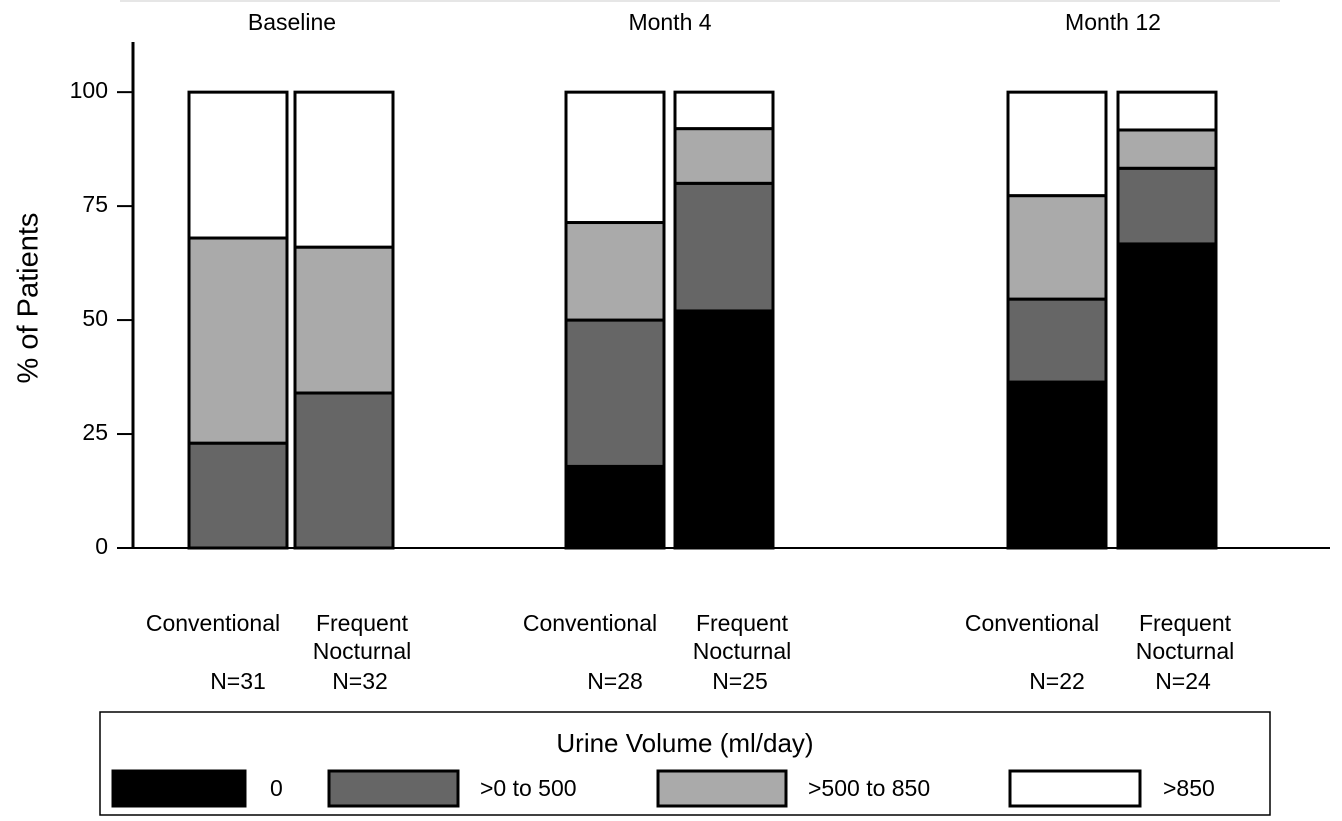 The image size is (1342, 821). What do you see at coordinates (29, 298) in the screenshot?
I see `y-axis-label: % of Patients` at bounding box center [29, 298].